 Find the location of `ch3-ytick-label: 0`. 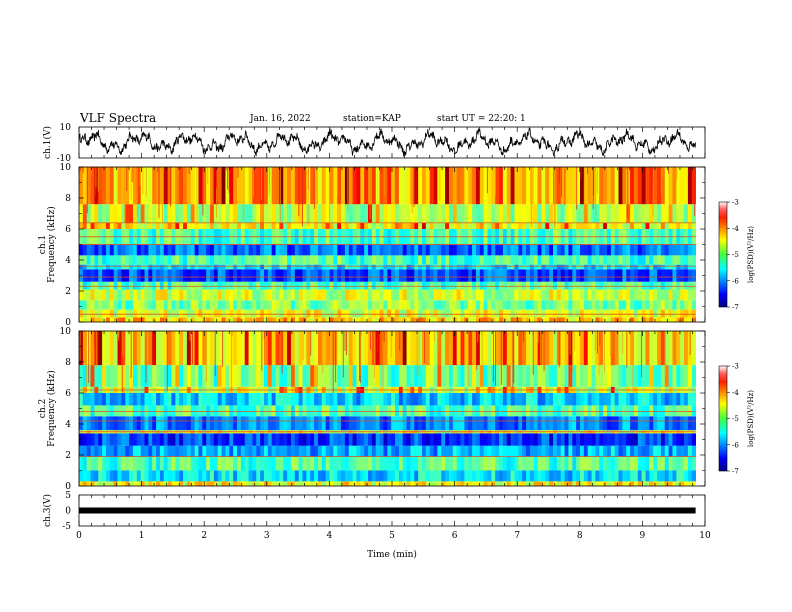

ch3-ytick-label: 0 is located at coordinates (68, 512).